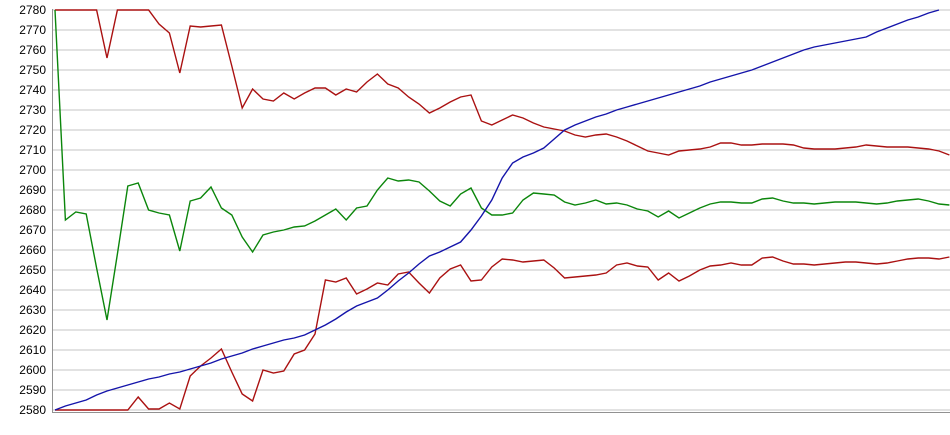  What do you see at coordinates (32, 170) in the screenshot?
I see `y-tick-label-2700: 2700` at bounding box center [32, 170].